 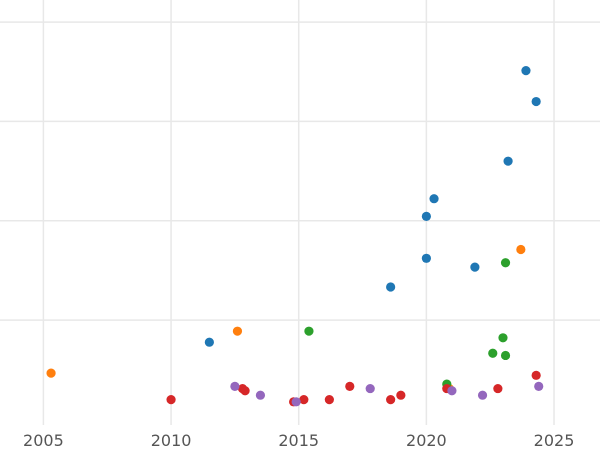 I want to click on x-tick-label: 2010, so click(x=171, y=440).